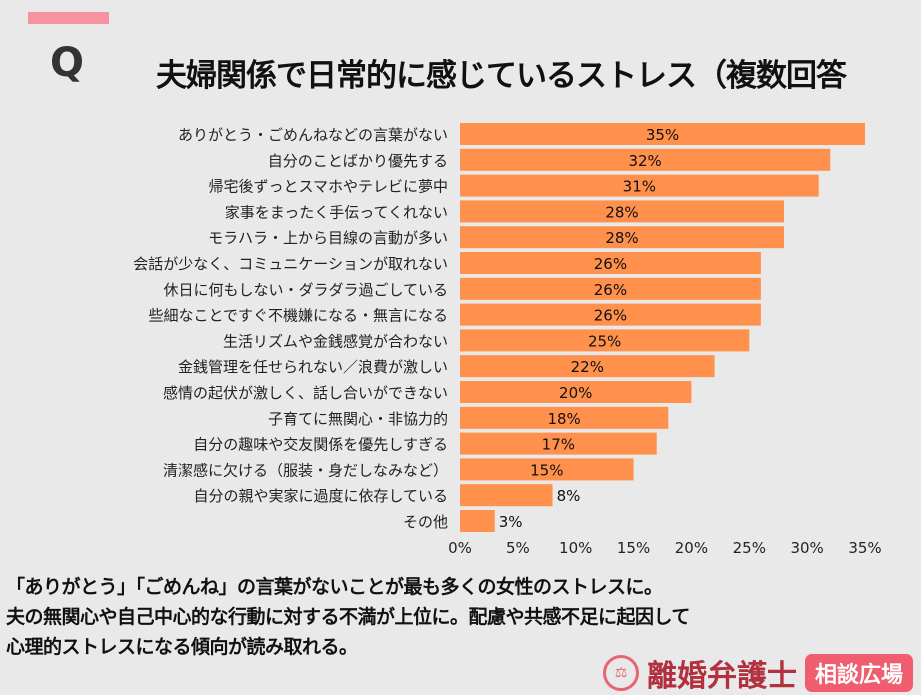 This screenshot has height=695, width=921. I want to click on q-mark: Q, so click(67, 63).